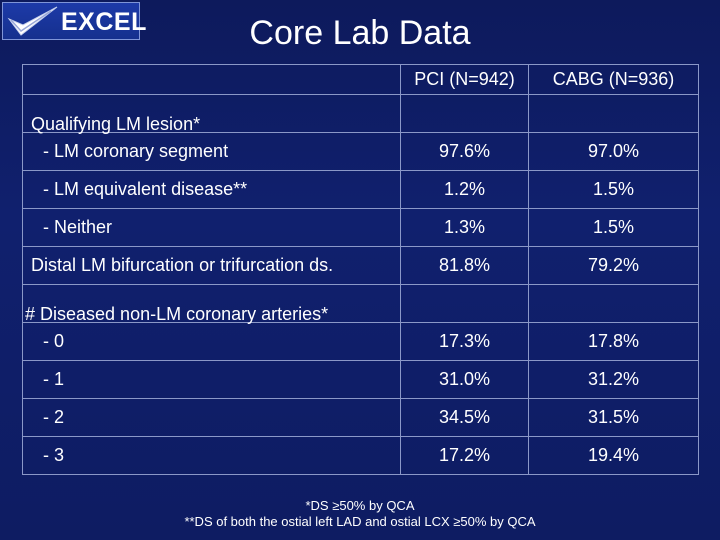 Image resolution: width=720 pixels, height=540 pixels. I want to click on pci-value: 34.5%, so click(464, 417).